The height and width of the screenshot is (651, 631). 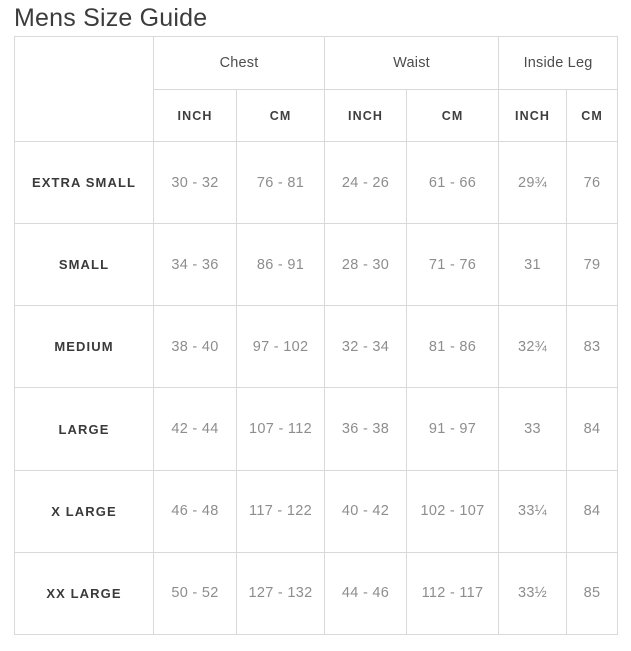 What do you see at coordinates (195, 429) in the screenshot?
I see `cell-chest-inch: 42 - 44` at bounding box center [195, 429].